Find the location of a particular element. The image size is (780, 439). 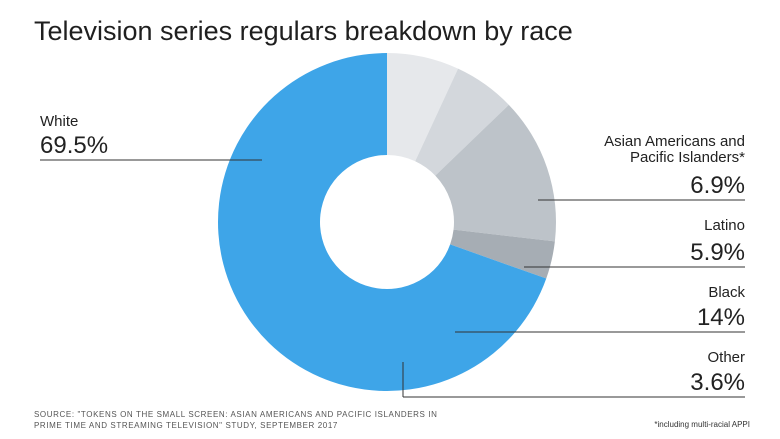

category-label-asian-americans-and-pacific-islanders-line1: Asian Americans and is located at coordinates (674, 141).